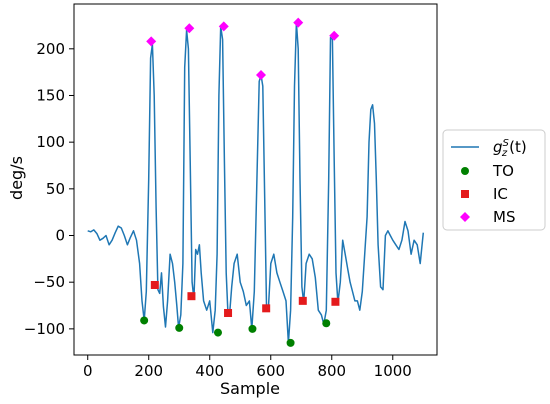 Image resolution: width=550 pixels, height=404 pixels. I want to click on legend-label-ms: MS, so click(504, 217).